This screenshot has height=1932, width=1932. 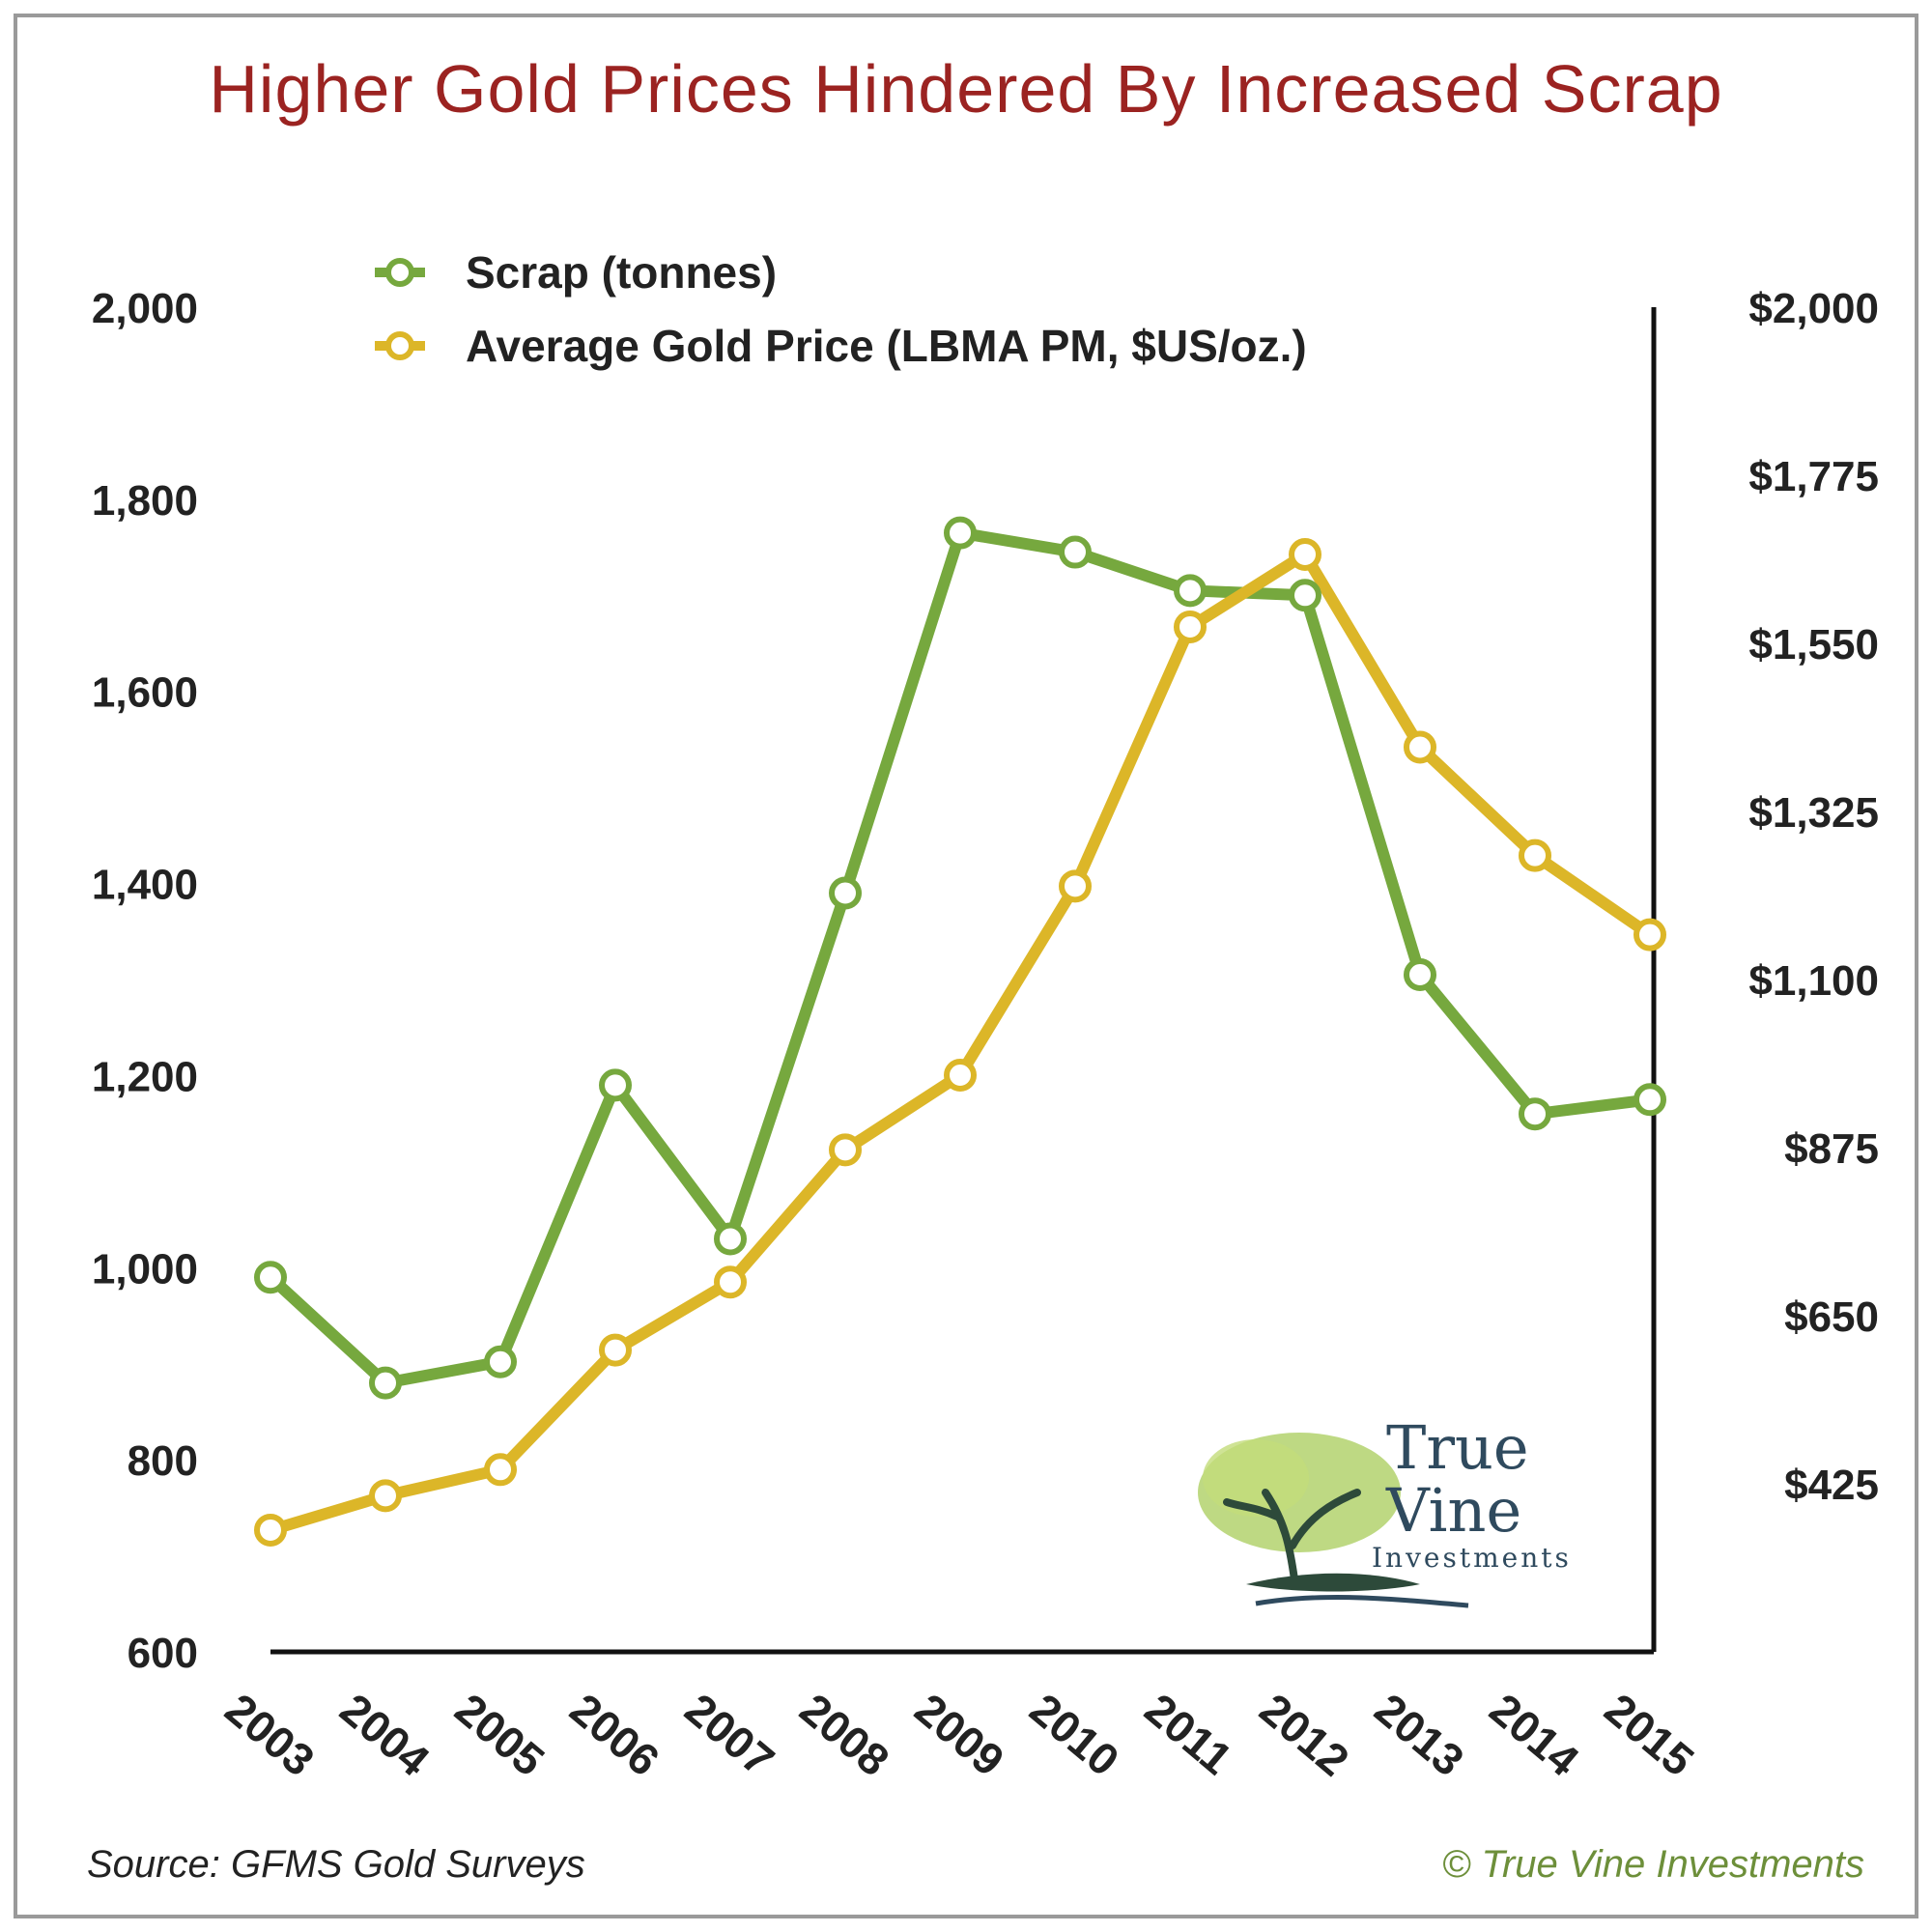 I want to click on legend-scrap-marker, so click(x=399, y=272).